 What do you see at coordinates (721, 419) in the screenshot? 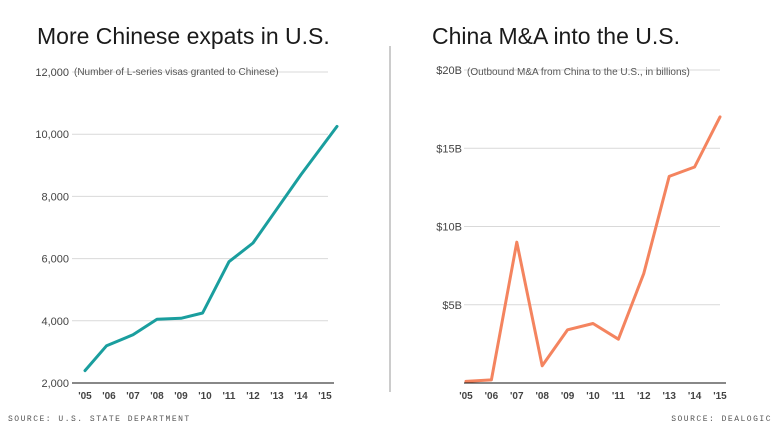
I see `source-note: SOURCE: DEALOGIC` at bounding box center [721, 419].